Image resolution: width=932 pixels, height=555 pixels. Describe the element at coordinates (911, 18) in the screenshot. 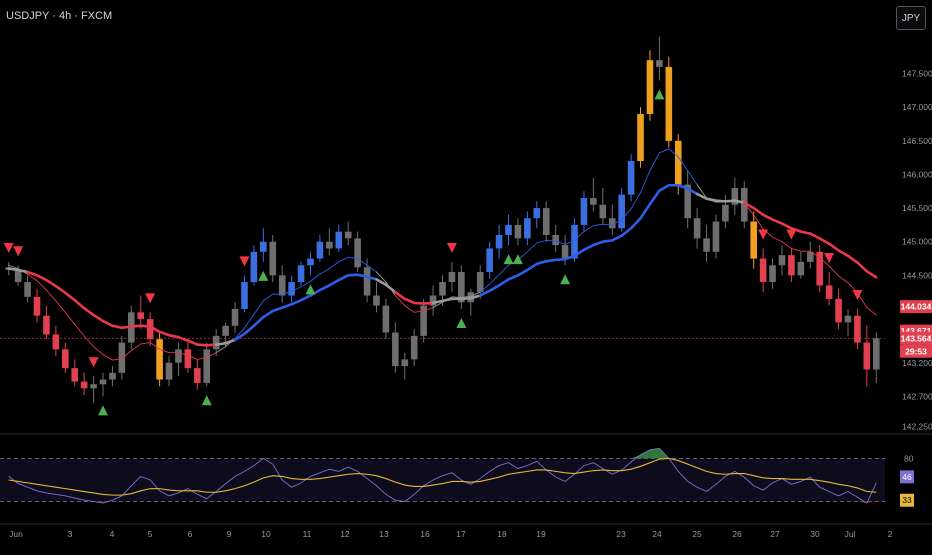

I see `currency-button: JPY` at that location.